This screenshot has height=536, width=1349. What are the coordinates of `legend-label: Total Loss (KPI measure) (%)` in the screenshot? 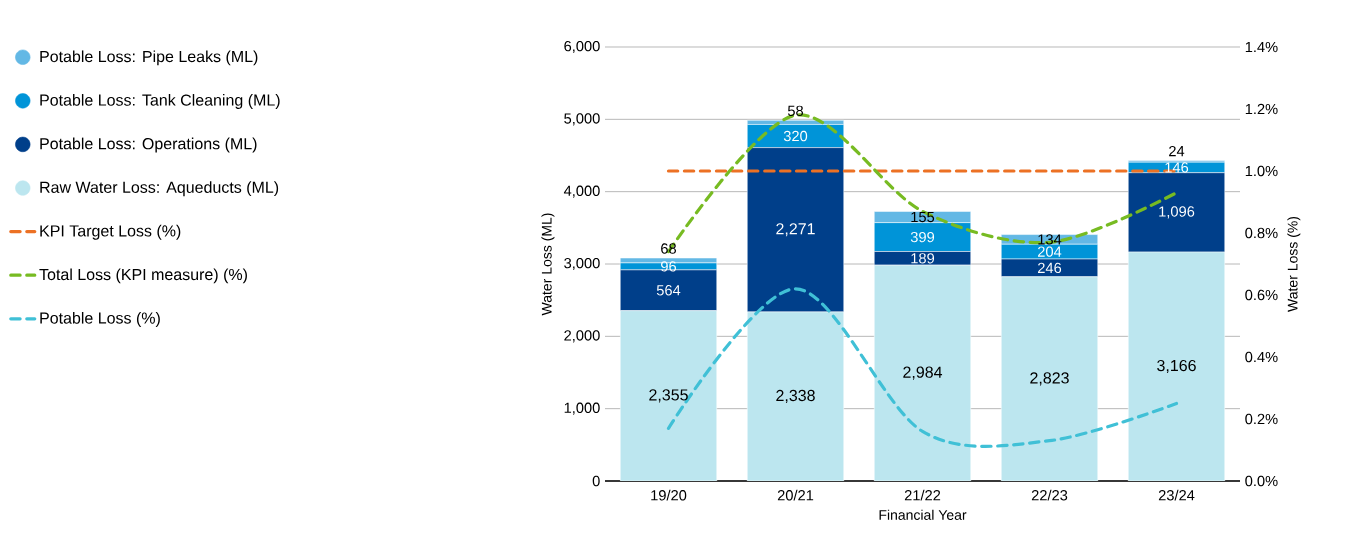 It's located at (143, 276).